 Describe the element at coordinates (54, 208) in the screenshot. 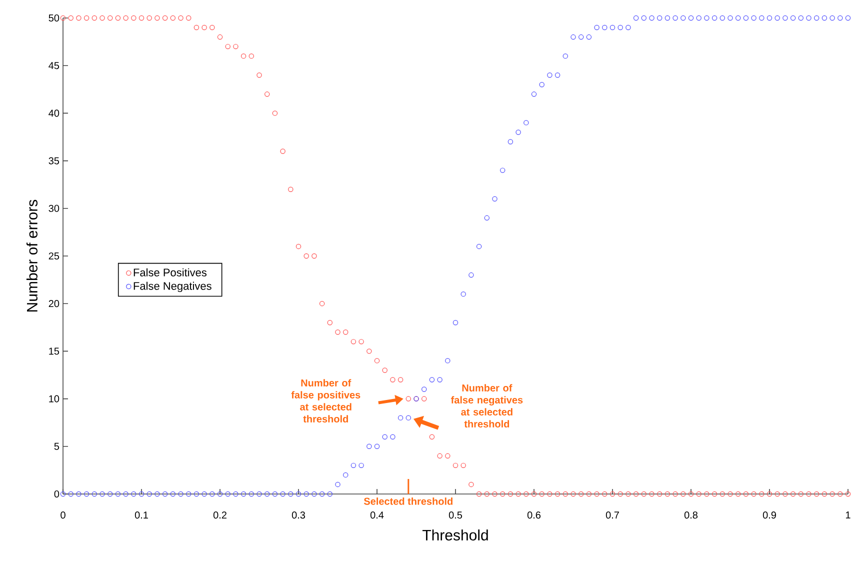

I see `y-tick-label: 30` at that location.